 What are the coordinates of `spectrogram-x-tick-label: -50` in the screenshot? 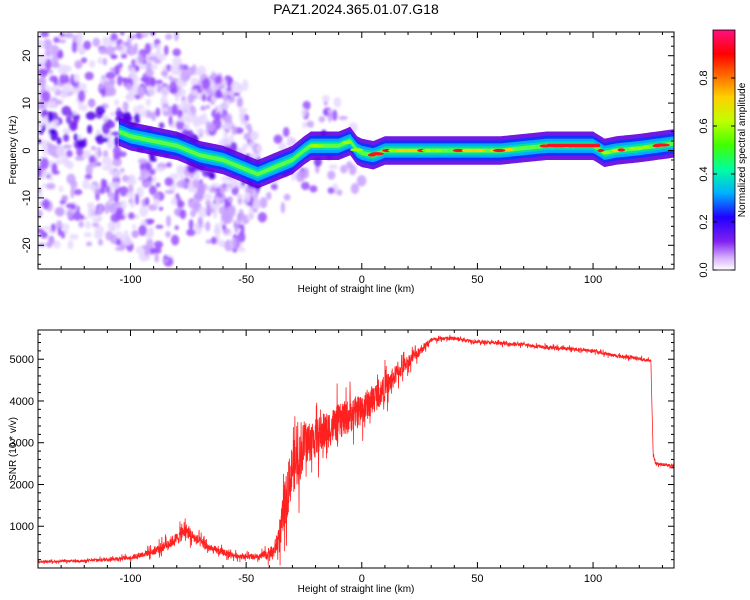 It's located at (246, 280).